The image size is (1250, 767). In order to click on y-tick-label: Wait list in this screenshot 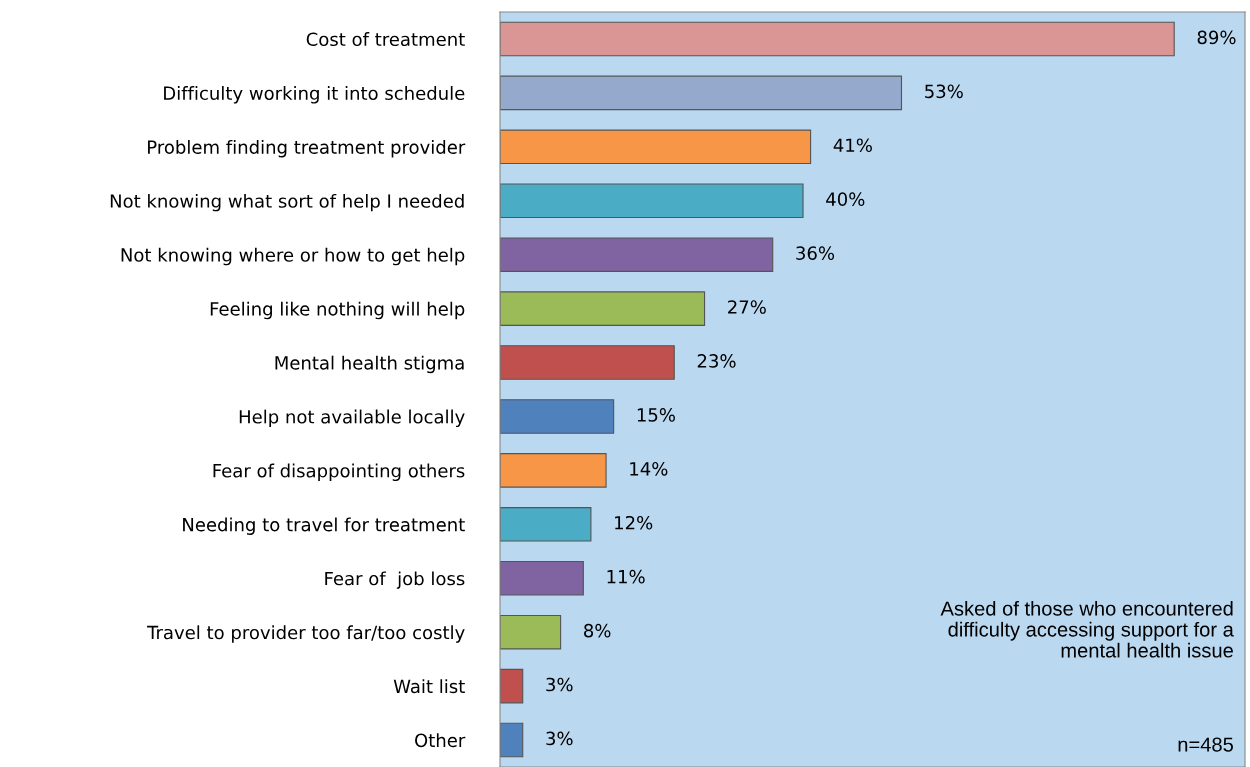, I will do `click(429, 686)`.